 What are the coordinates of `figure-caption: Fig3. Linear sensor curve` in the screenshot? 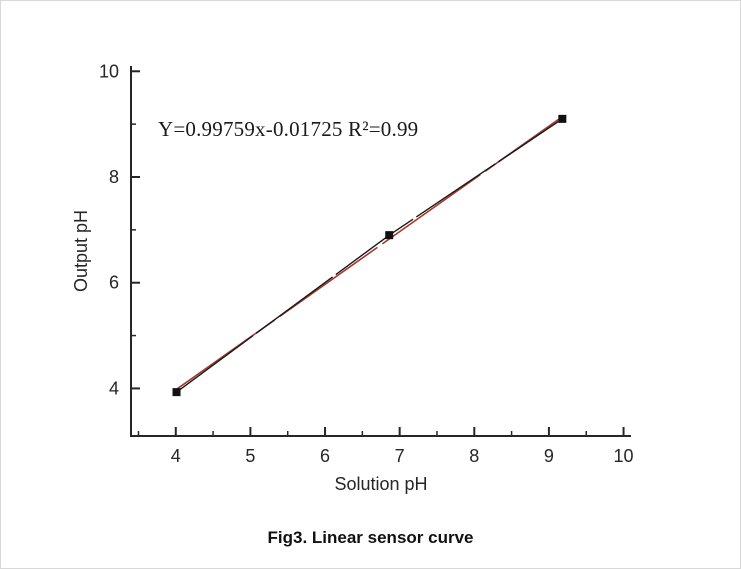 It's located at (370, 537).